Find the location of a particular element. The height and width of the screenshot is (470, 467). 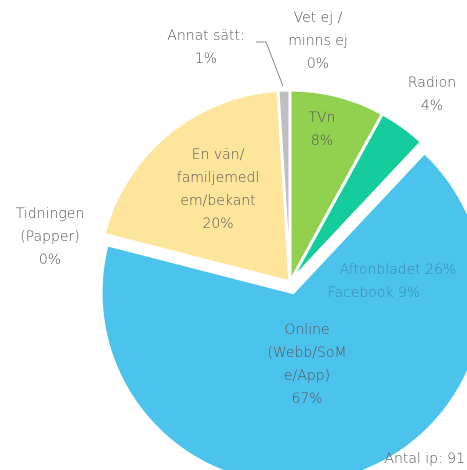

slice-label: Online is located at coordinates (306, 330).